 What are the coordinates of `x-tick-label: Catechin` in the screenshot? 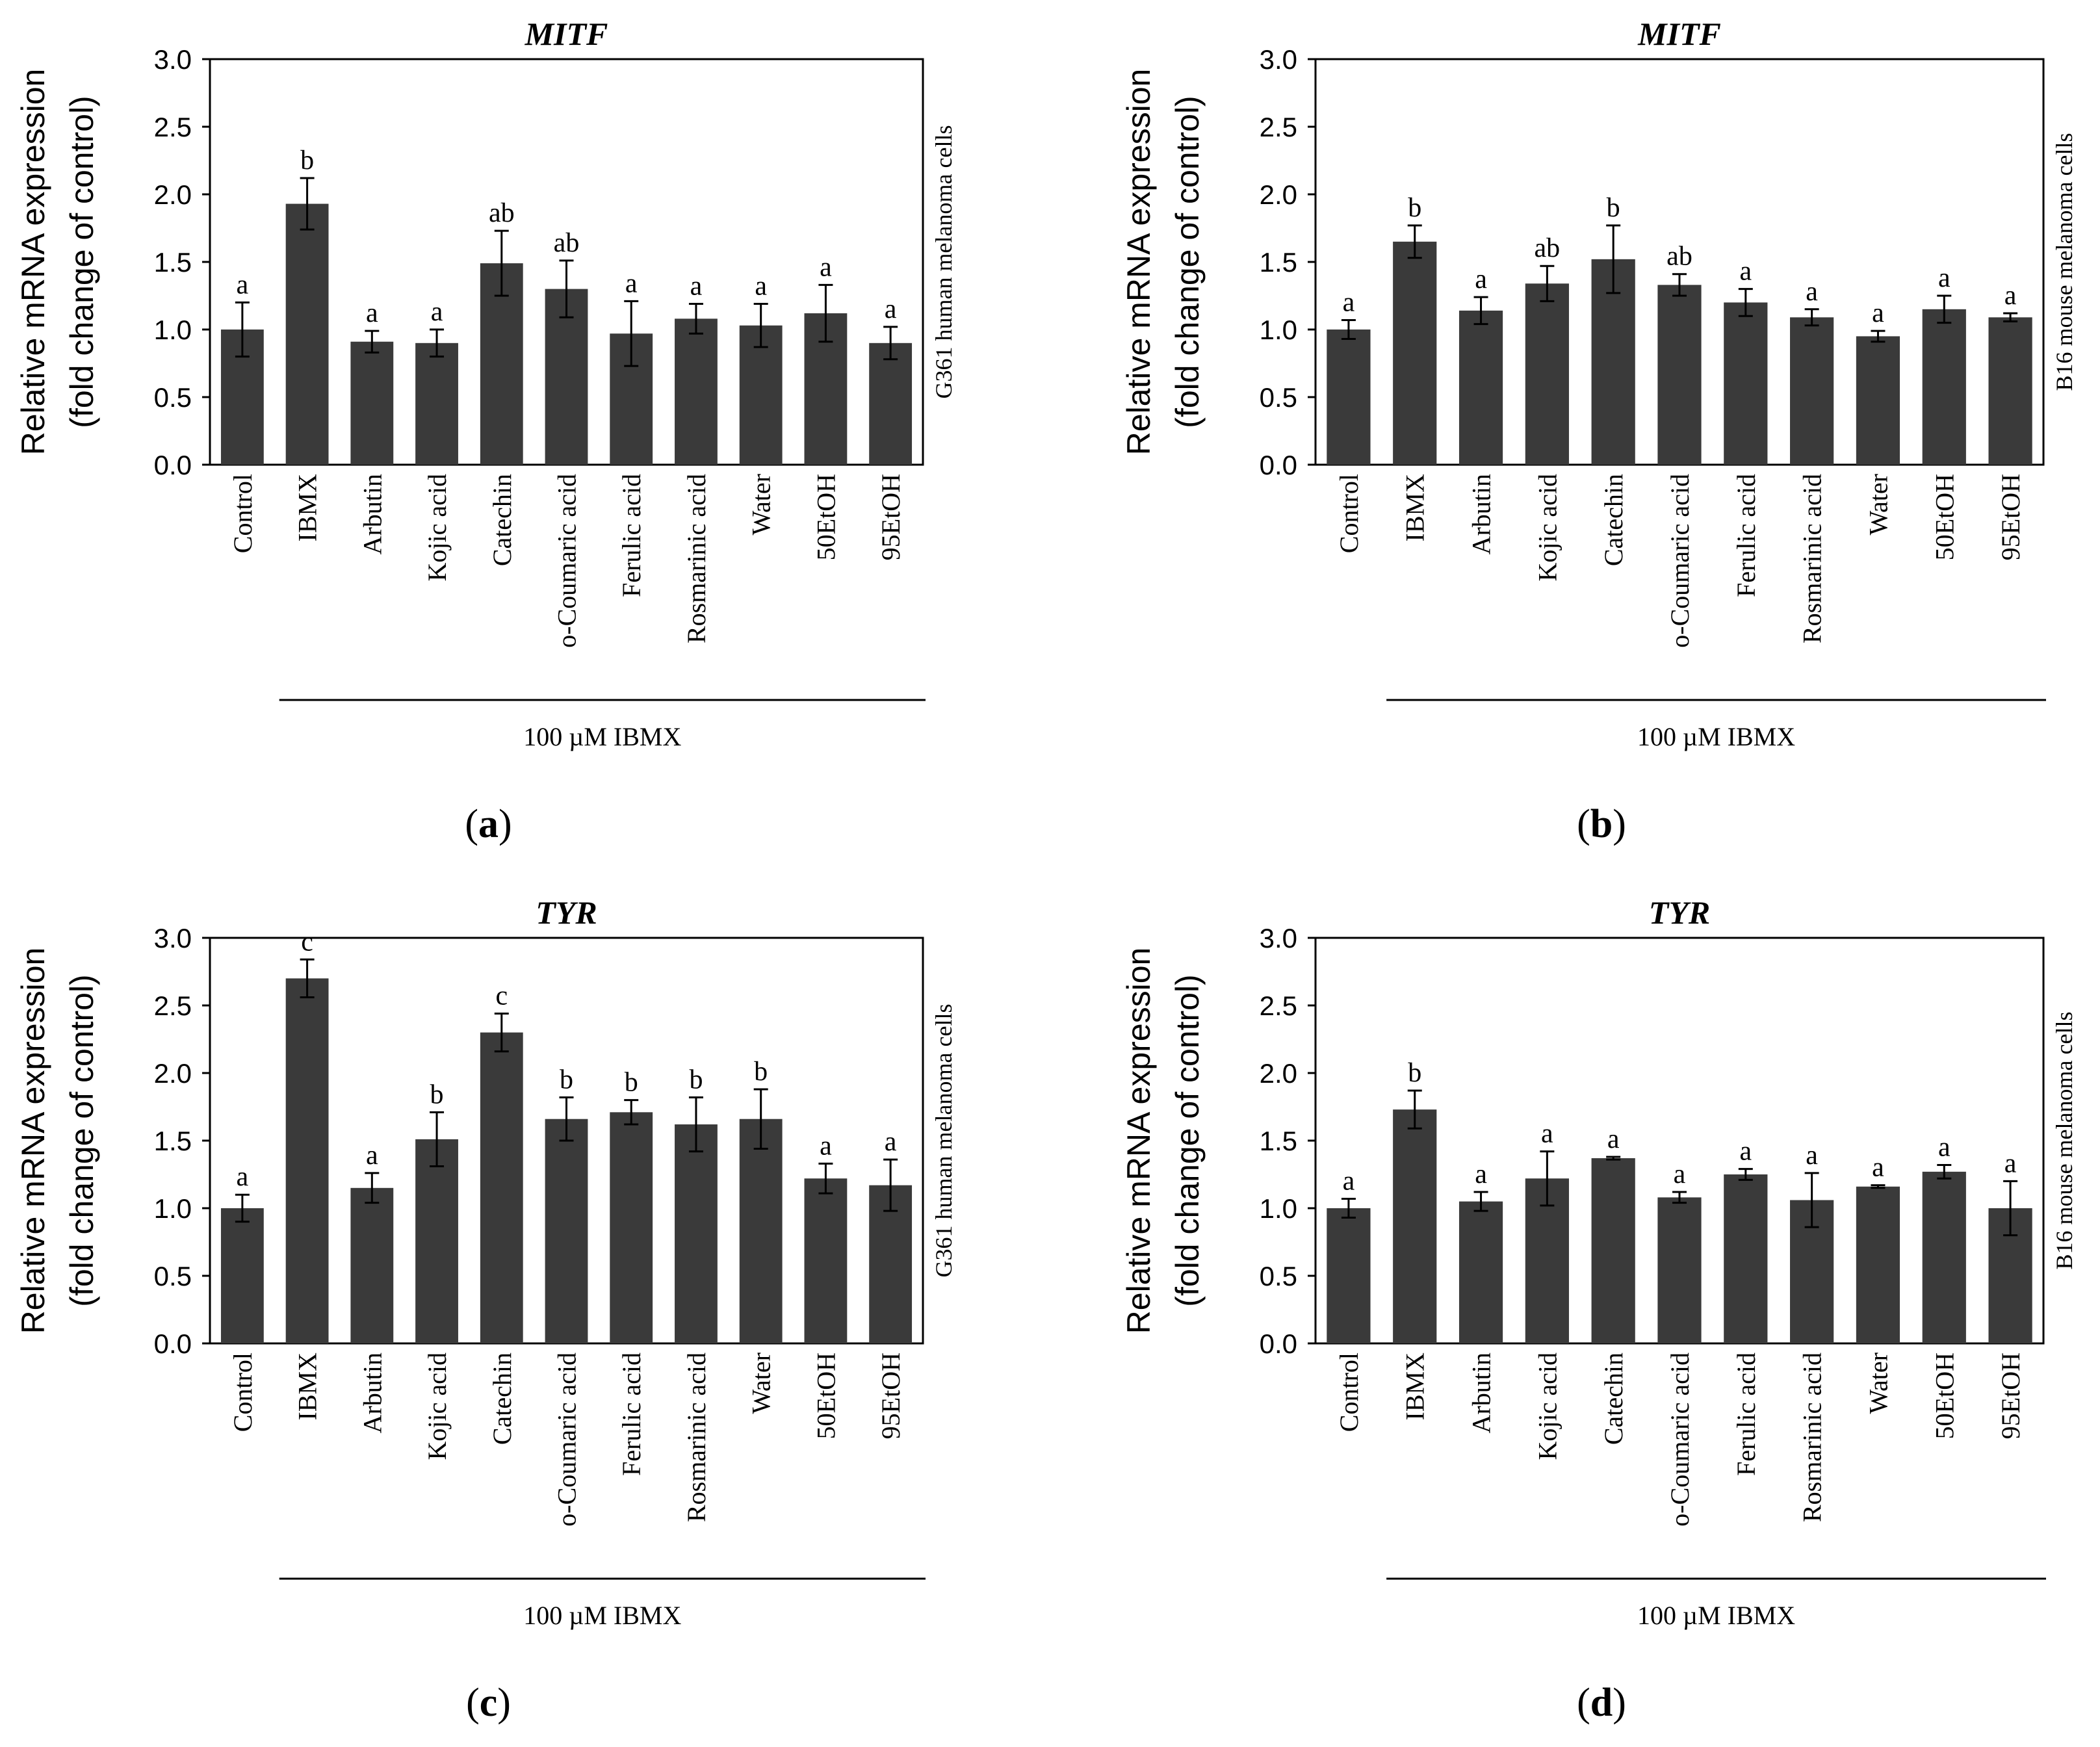 It's located at (502, 520).